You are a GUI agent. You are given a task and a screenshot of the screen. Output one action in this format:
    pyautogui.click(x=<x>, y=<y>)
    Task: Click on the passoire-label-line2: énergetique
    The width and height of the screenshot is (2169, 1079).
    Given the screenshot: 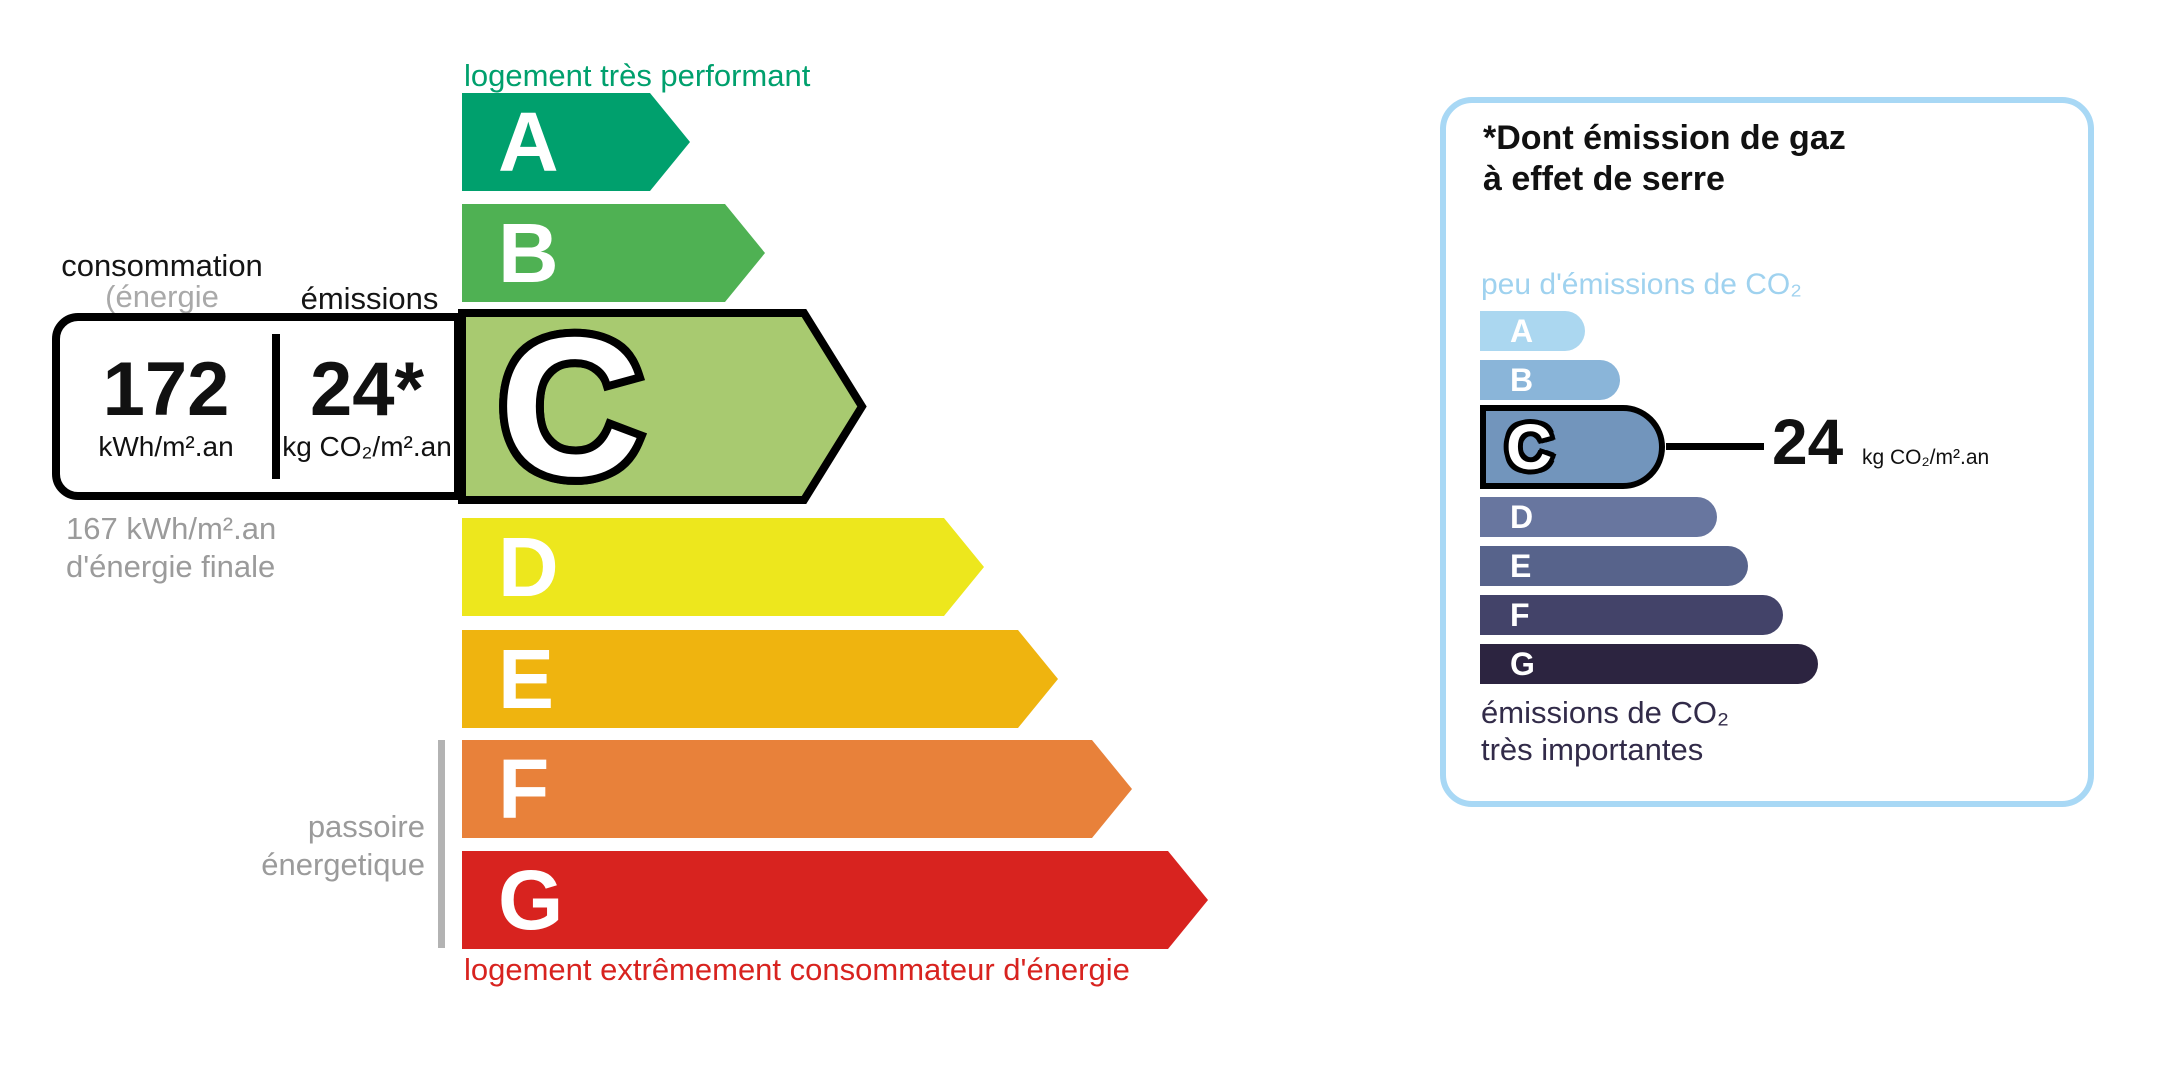 What is the action you would take?
    pyautogui.click(x=343, y=864)
    